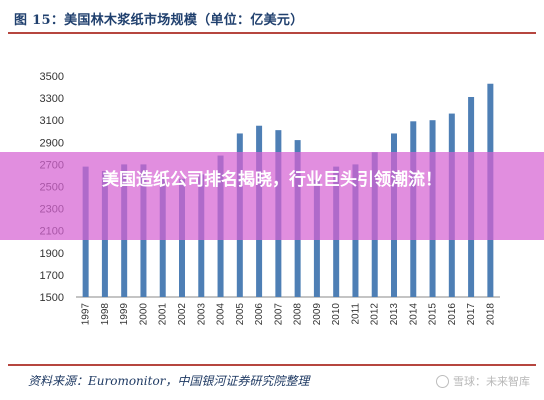 The image size is (544, 400). I want to click on x-tick-label: 2003, so click(201, 314).